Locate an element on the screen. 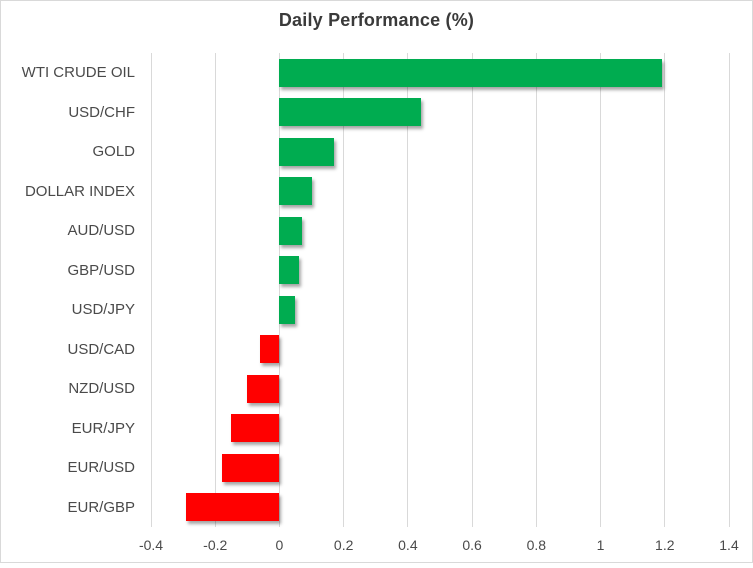  bar-eur-gbp is located at coordinates (233, 507).